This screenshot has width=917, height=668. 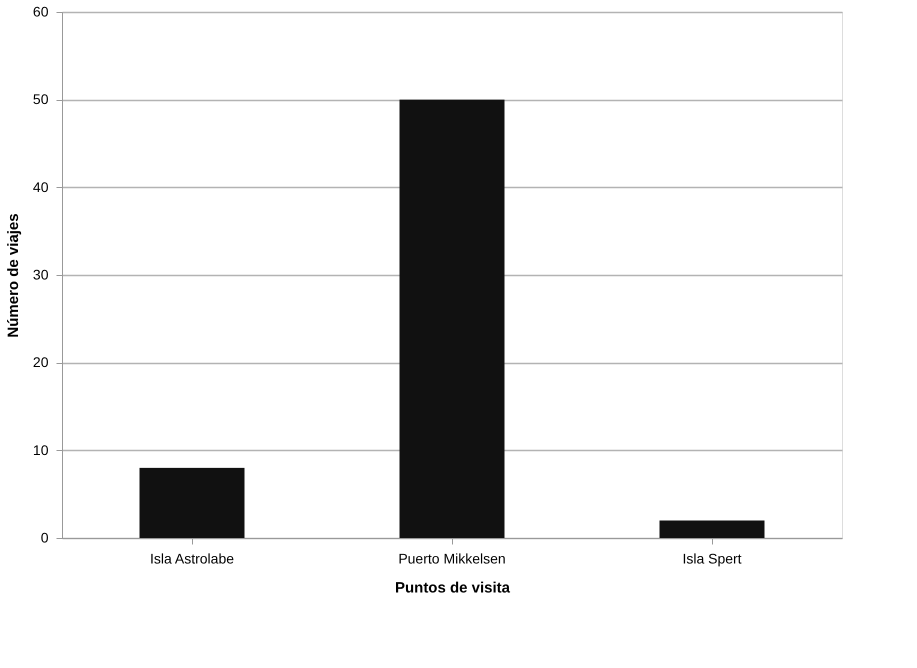 What do you see at coordinates (40, 99) in the screenshot?
I see `y-tick-label: 50` at bounding box center [40, 99].